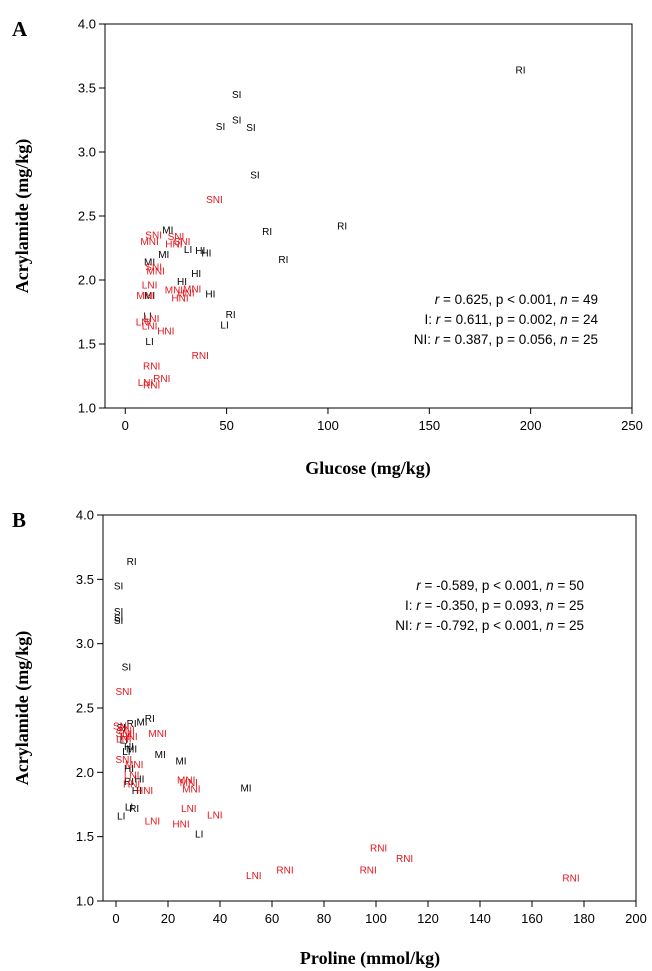 The height and width of the screenshot is (971, 652). What do you see at coordinates (500, 585) in the screenshot?
I see `stat-line: r = -0.589, p < 0.001, n = 50` at bounding box center [500, 585].